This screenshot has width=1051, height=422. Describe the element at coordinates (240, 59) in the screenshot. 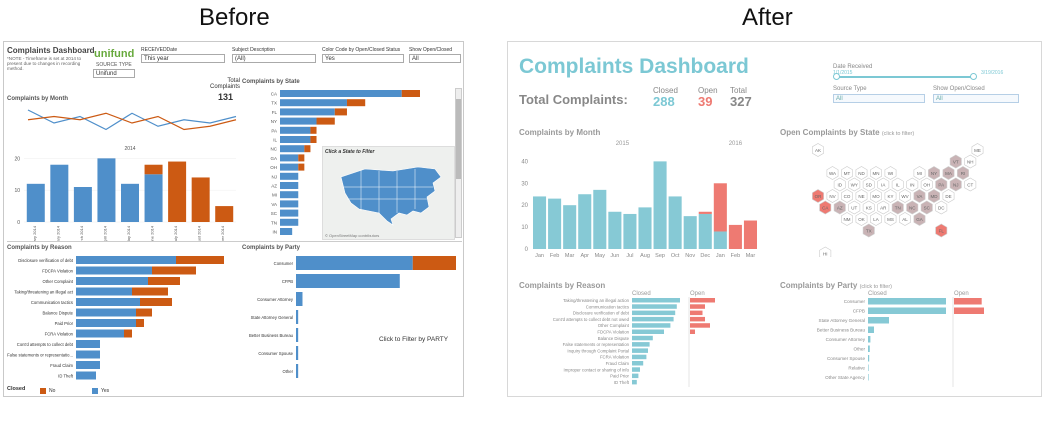

I see `filter-subject-value: (All)` at that location.